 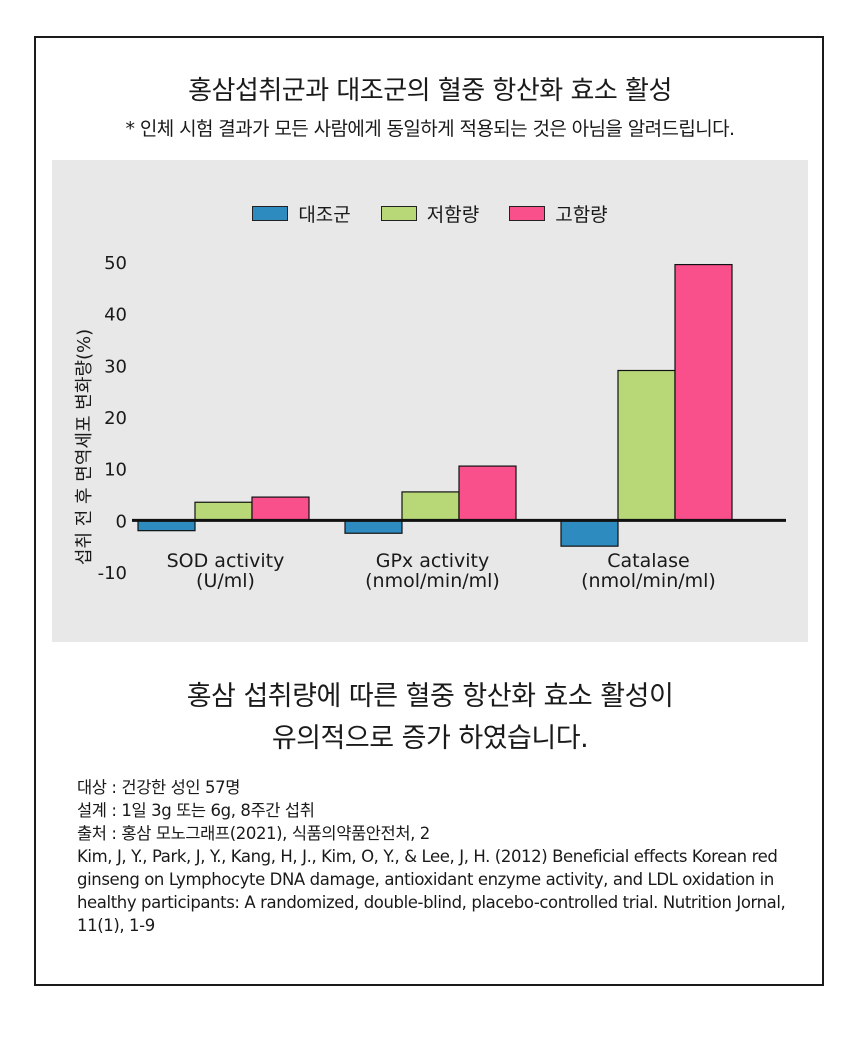 What do you see at coordinates (430, 738) in the screenshot?
I see `conclusion-line-2: 유의적으로 증가 하였습니다.` at bounding box center [430, 738].